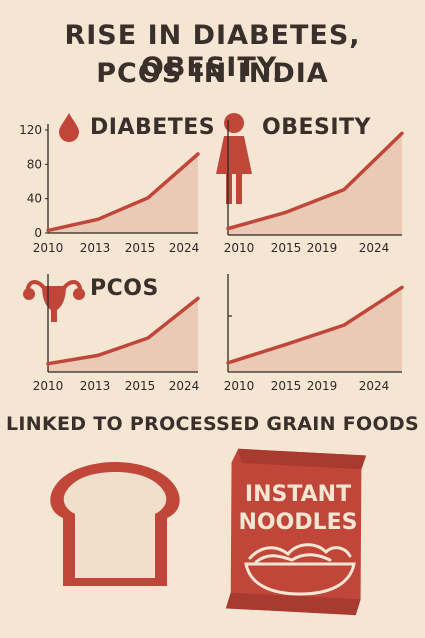 The height and width of the screenshot is (638, 425). What do you see at coordinates (34, 164) in the screenshot?
I see `y-tick-label: 80` at bounding box center [34, 164].